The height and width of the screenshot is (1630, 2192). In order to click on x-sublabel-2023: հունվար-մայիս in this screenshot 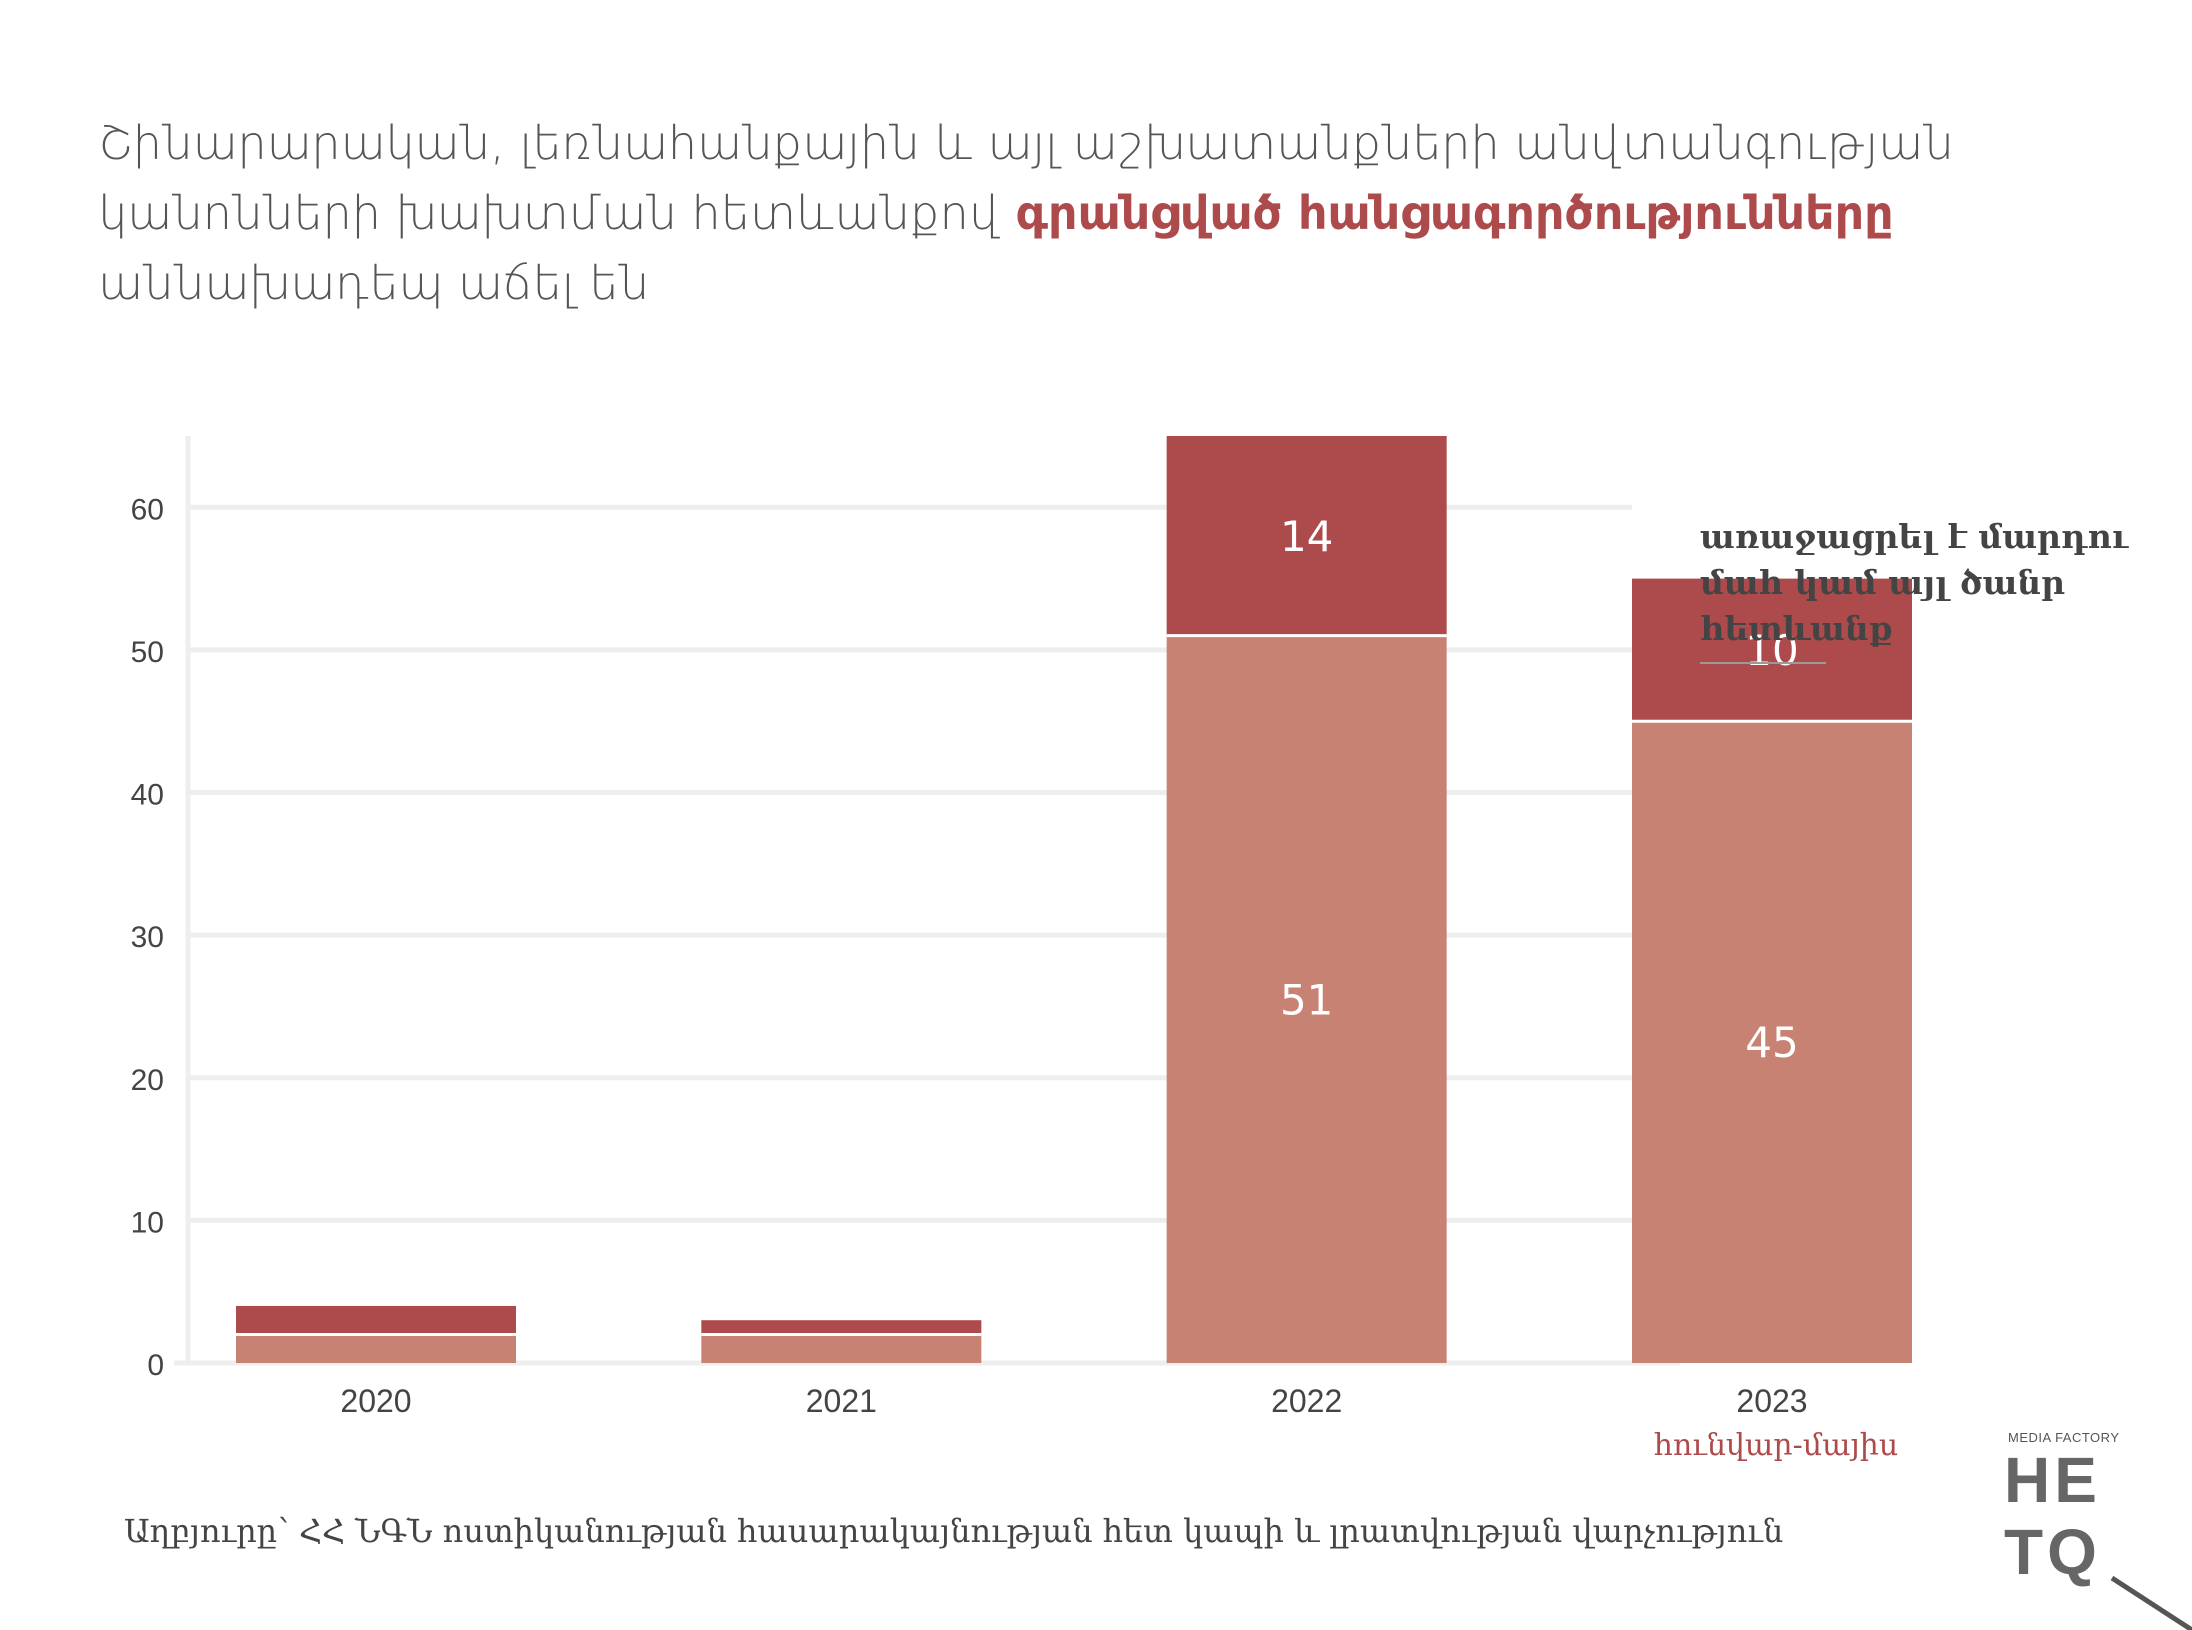, I will do `click(1776, 1445)`.